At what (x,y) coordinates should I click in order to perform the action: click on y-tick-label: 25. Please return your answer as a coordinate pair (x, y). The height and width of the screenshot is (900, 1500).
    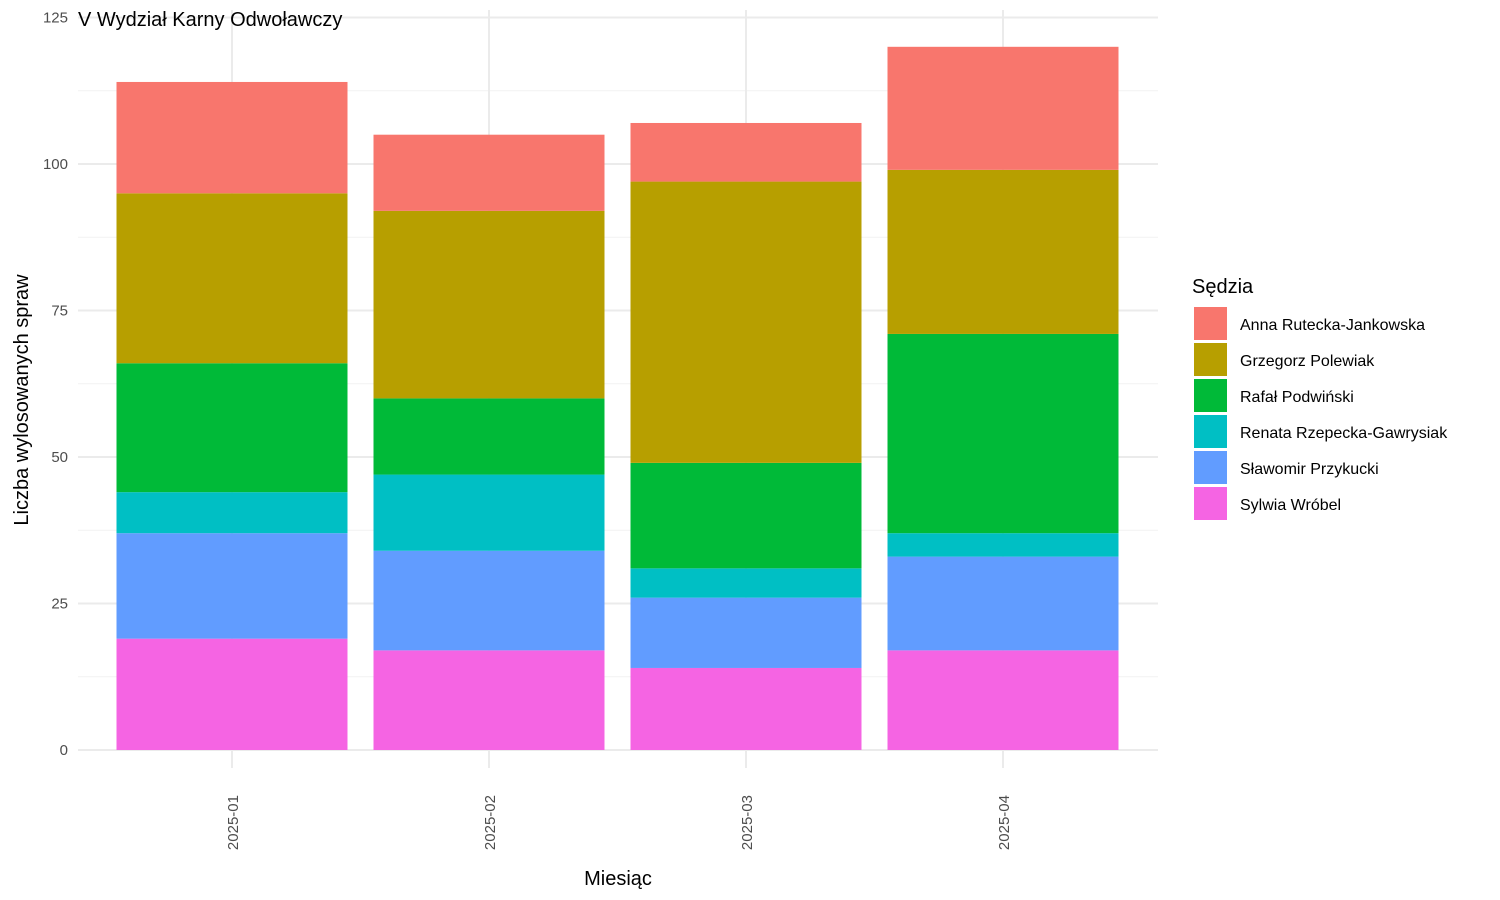
    Looking at the image, I should click on (59, 604).